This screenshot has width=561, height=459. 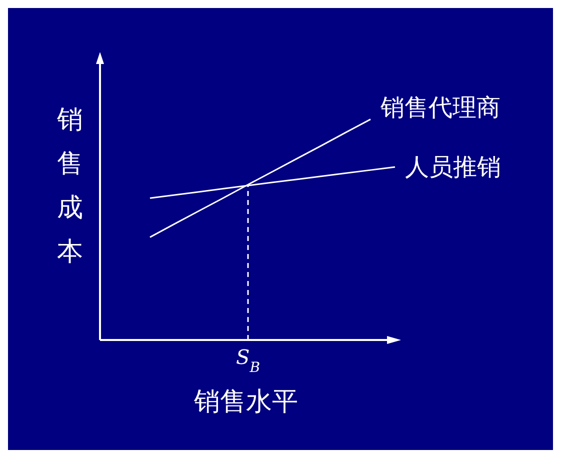 What do you see at coordinates (245, 402) in the screenshot?
I see `x-axis-title: 销售水平` at bounding box center [245, 402].